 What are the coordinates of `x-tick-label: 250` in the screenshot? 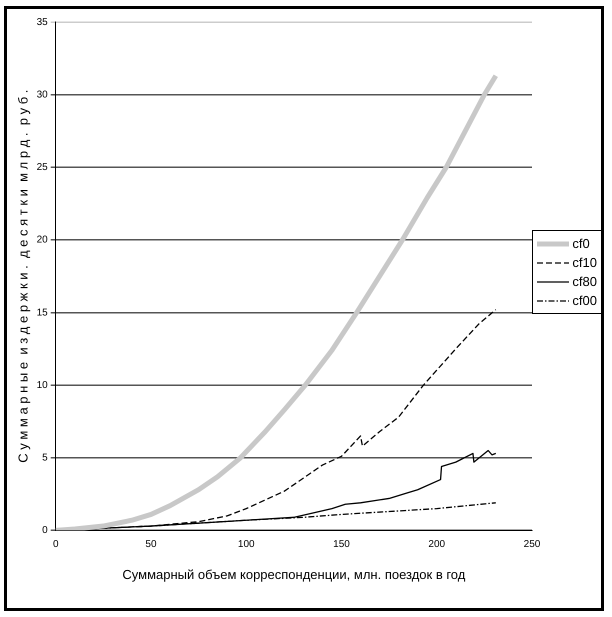 It's located at (532, 544).